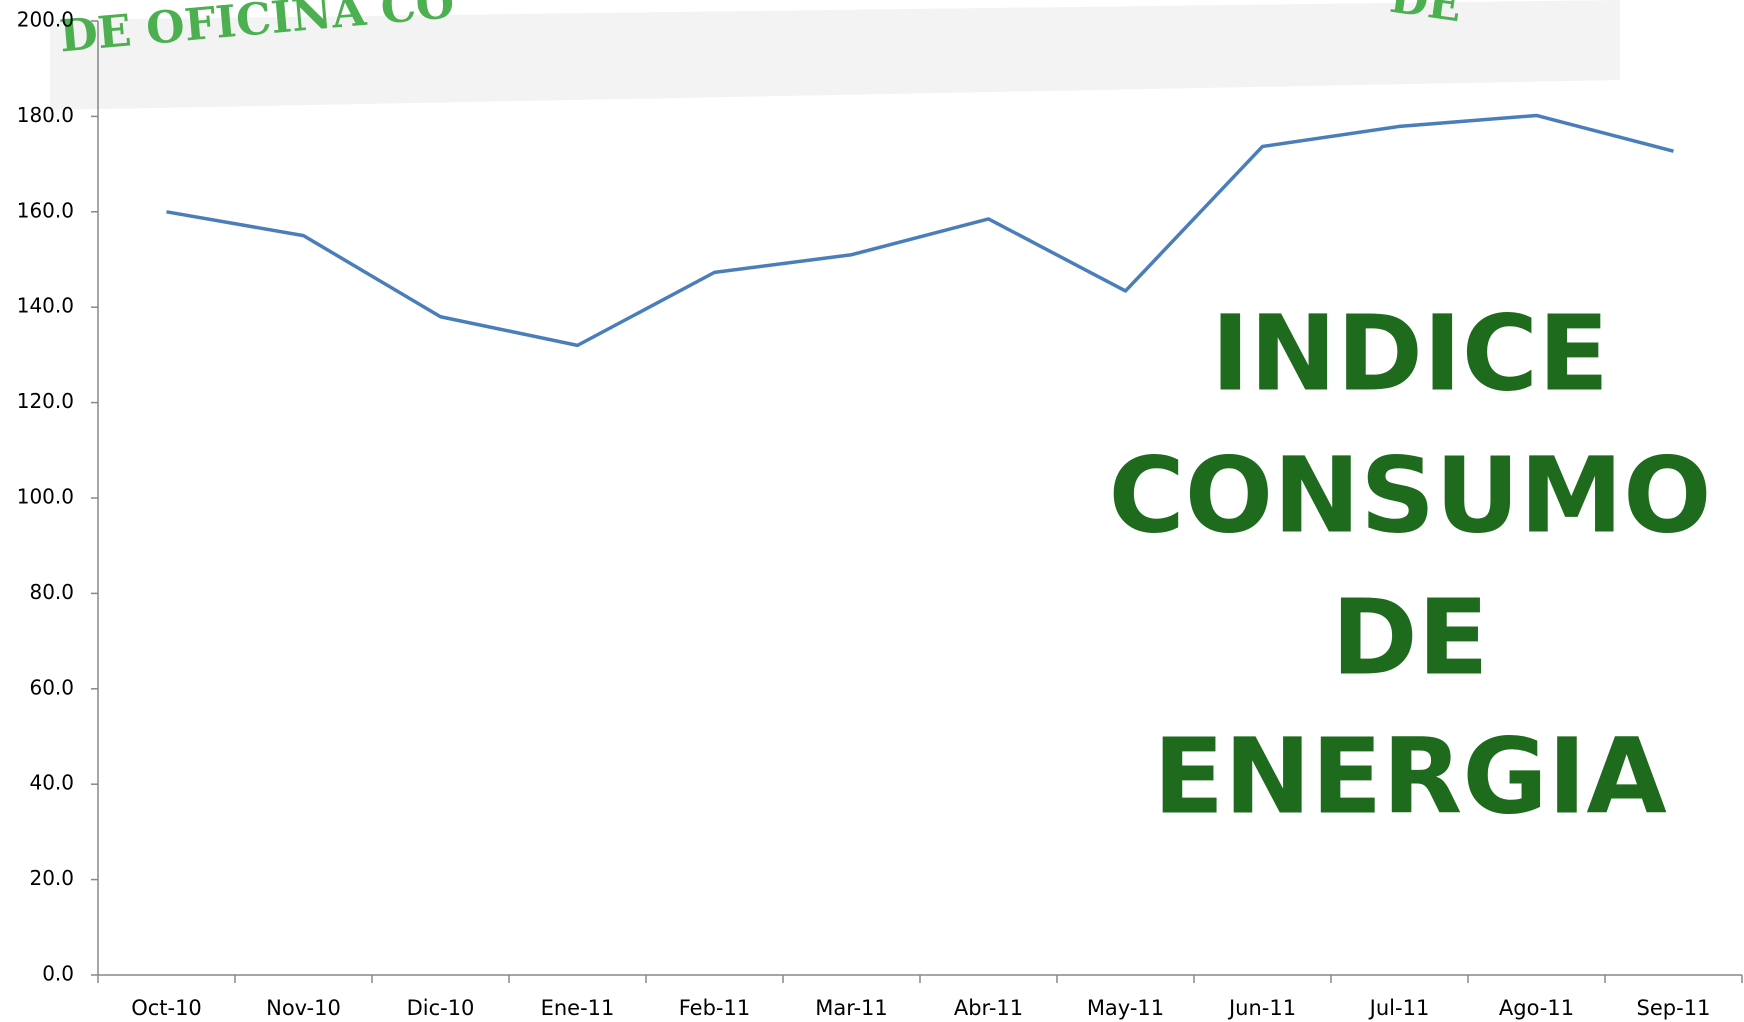 The height and width of the screenshot is (1022, 1744). I want to click on x-tick-label: Mar-11, so click(851, 1008).